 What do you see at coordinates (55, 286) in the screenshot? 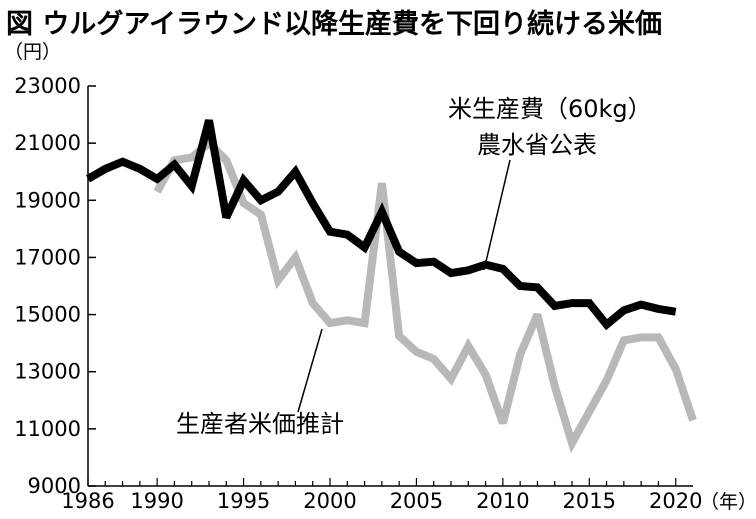
I see `y-axis-ticks: 9000 11000 13000 15000 17000 19000 21000 23000` at bounding box center [55, 286].